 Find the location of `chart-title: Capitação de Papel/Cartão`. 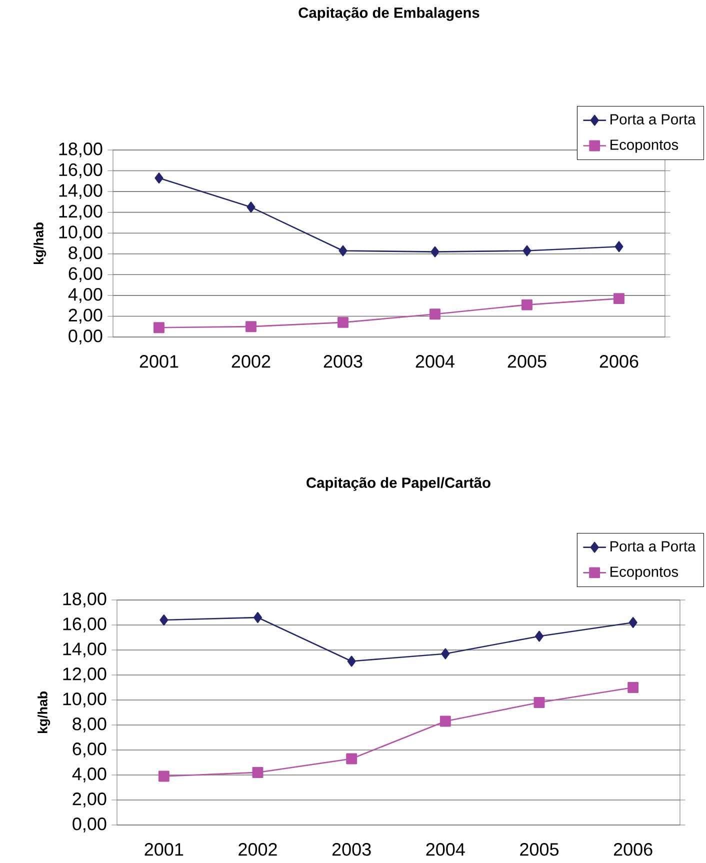

chart-title: Capitação de Papel/Cartão is located at coordinates (398, 484).